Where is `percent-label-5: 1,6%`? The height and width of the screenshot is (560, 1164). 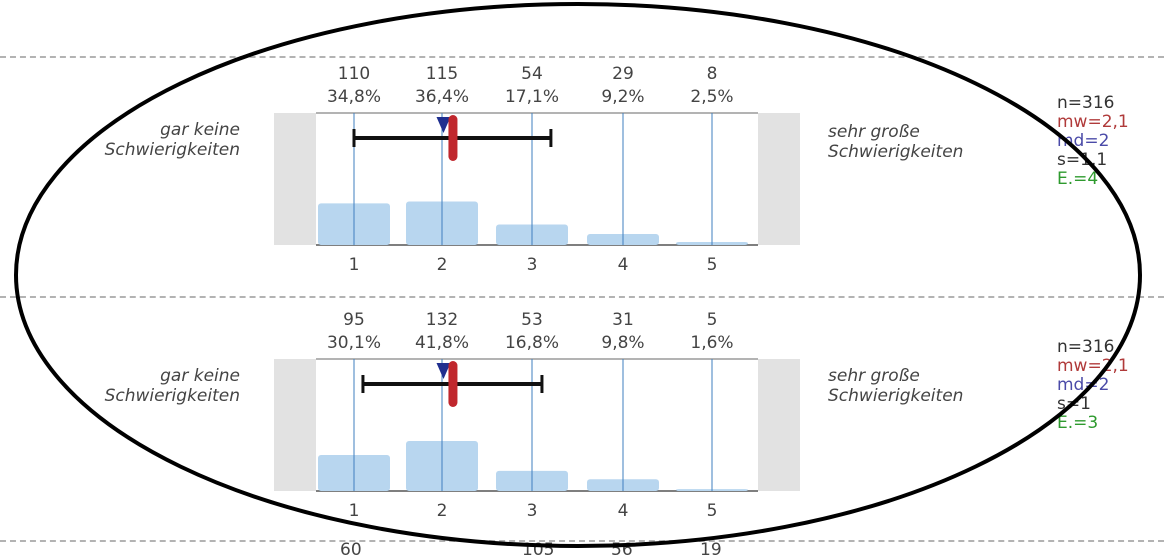 percent-label-5: 1,6% is located at coordinates (711, 343).